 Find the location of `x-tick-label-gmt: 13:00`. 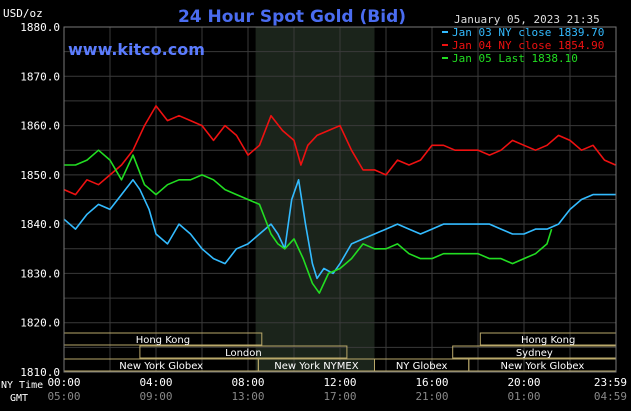

x-tick-label-gmt: 13:00 is located at coordinates (247, 396).